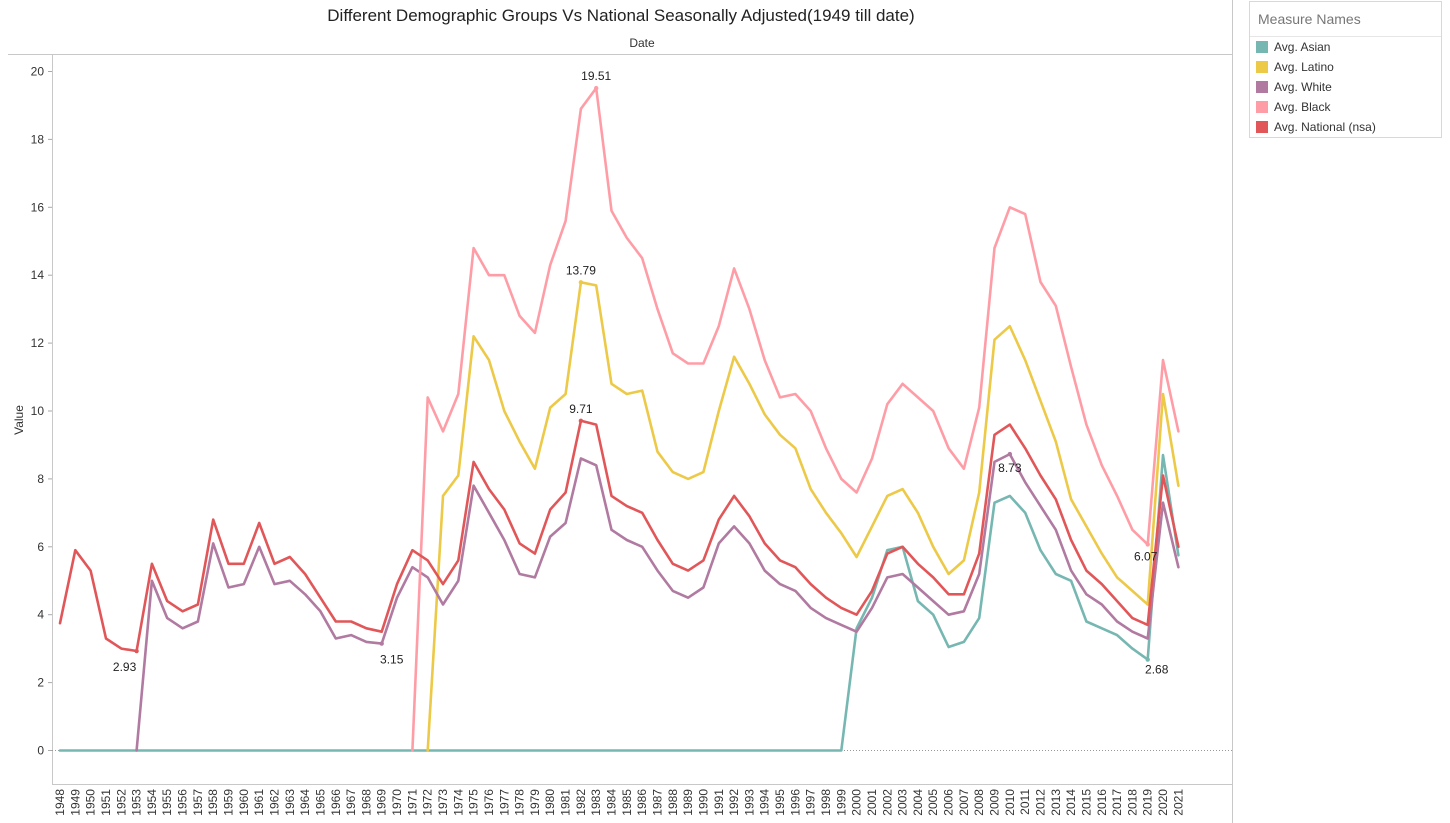 The width and height of the screenshot is (1450, 823). I want to click on data-label: 8.73, so click(1010, 468).